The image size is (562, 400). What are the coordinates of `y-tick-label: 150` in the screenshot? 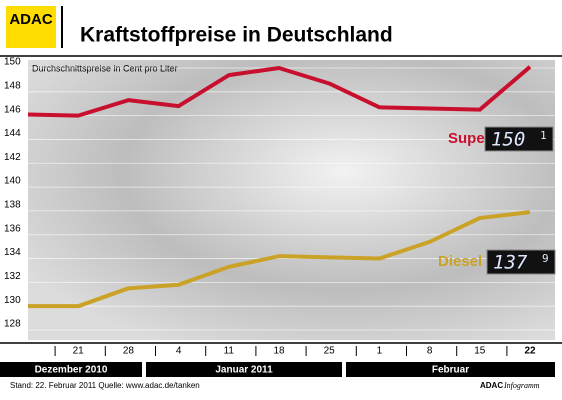 It's located at (12, 62).